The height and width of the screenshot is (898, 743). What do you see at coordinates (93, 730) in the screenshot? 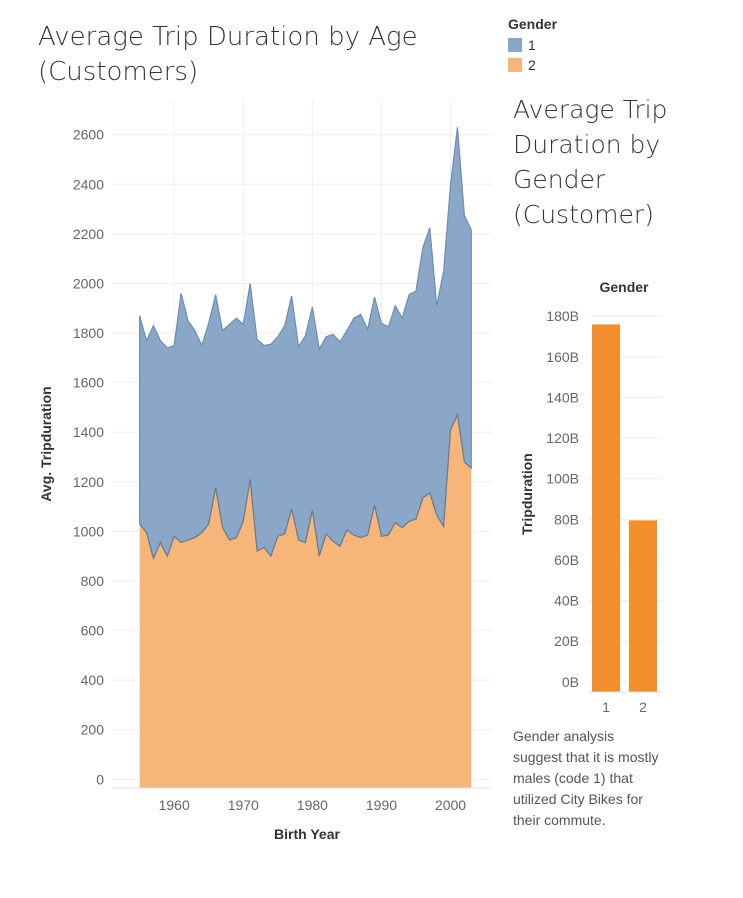
I see `y-tick-label-200: 200` at bounding box center [93, 730].